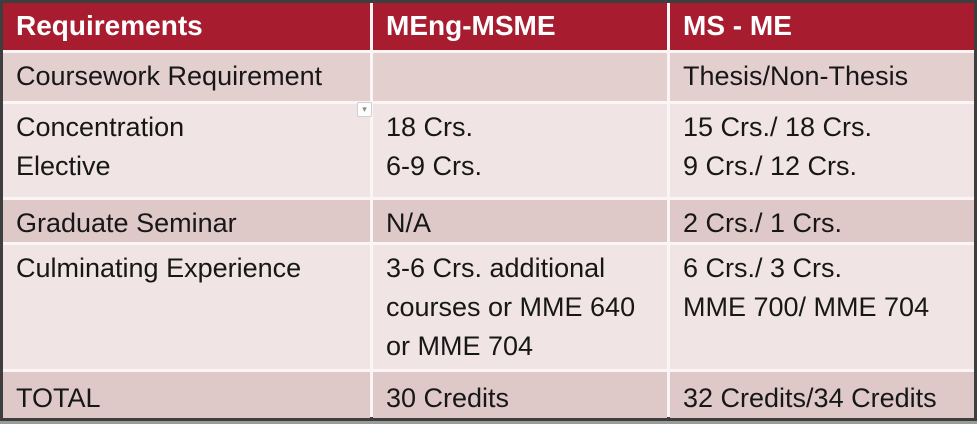  I want to click on cell-total-ms-me: 32 Credits/34 Credits, so click(822, 395).